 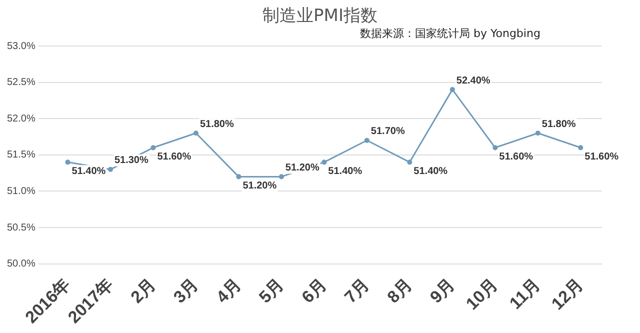 What do you see at coordinates (21, 155) in the screenshot?
I see `y-tick-label: 51.5%` at bounding box center [21, 155].